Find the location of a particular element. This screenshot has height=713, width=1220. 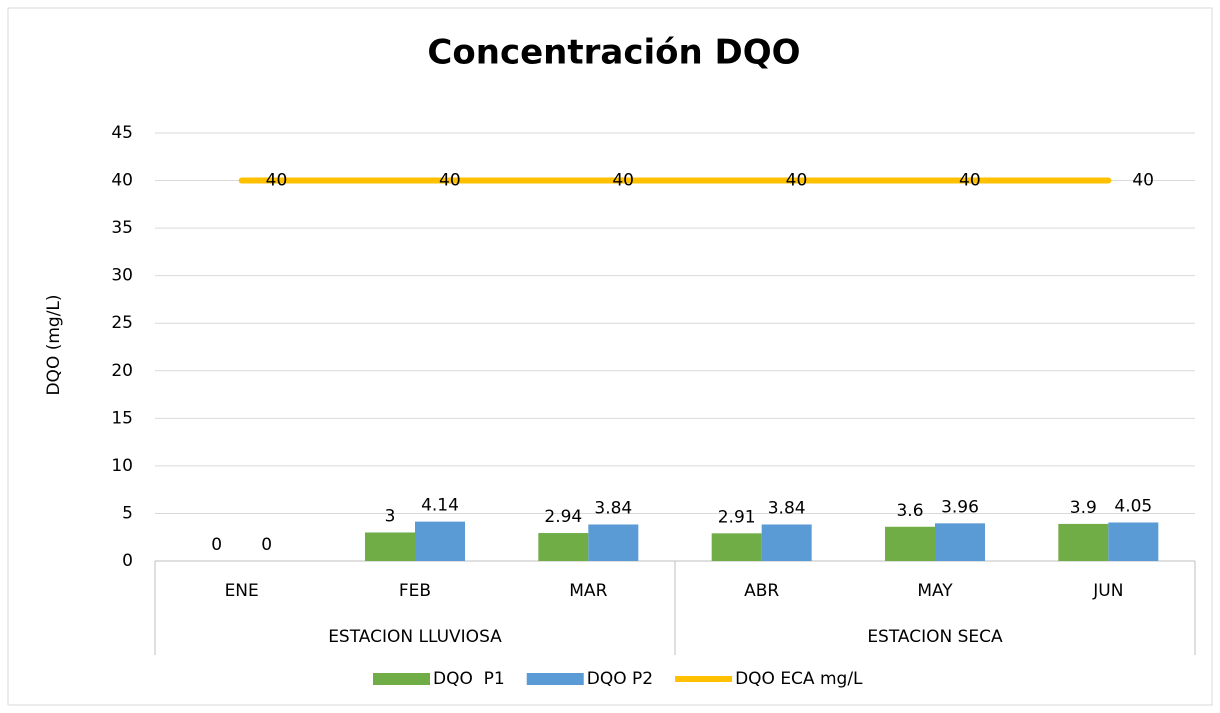

legend-label: DQO ECA mg/L is located at coordinates (799, 679).